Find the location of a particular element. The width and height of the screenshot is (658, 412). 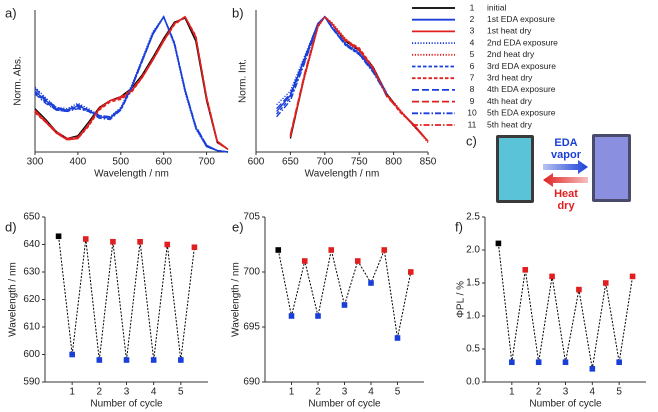

legend-number: 1 is located at coordinates (472, 7).